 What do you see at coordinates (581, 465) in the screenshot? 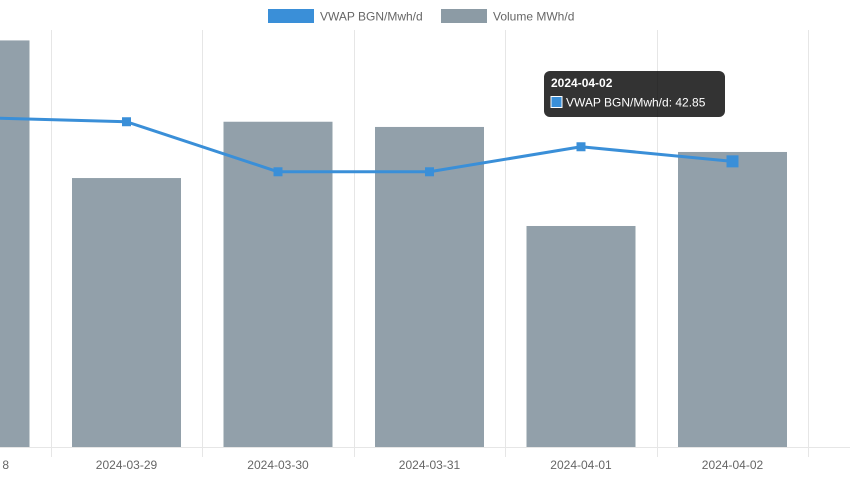
I see `x-tick-label: 2024-04-01` at bounding box center [581, 465].